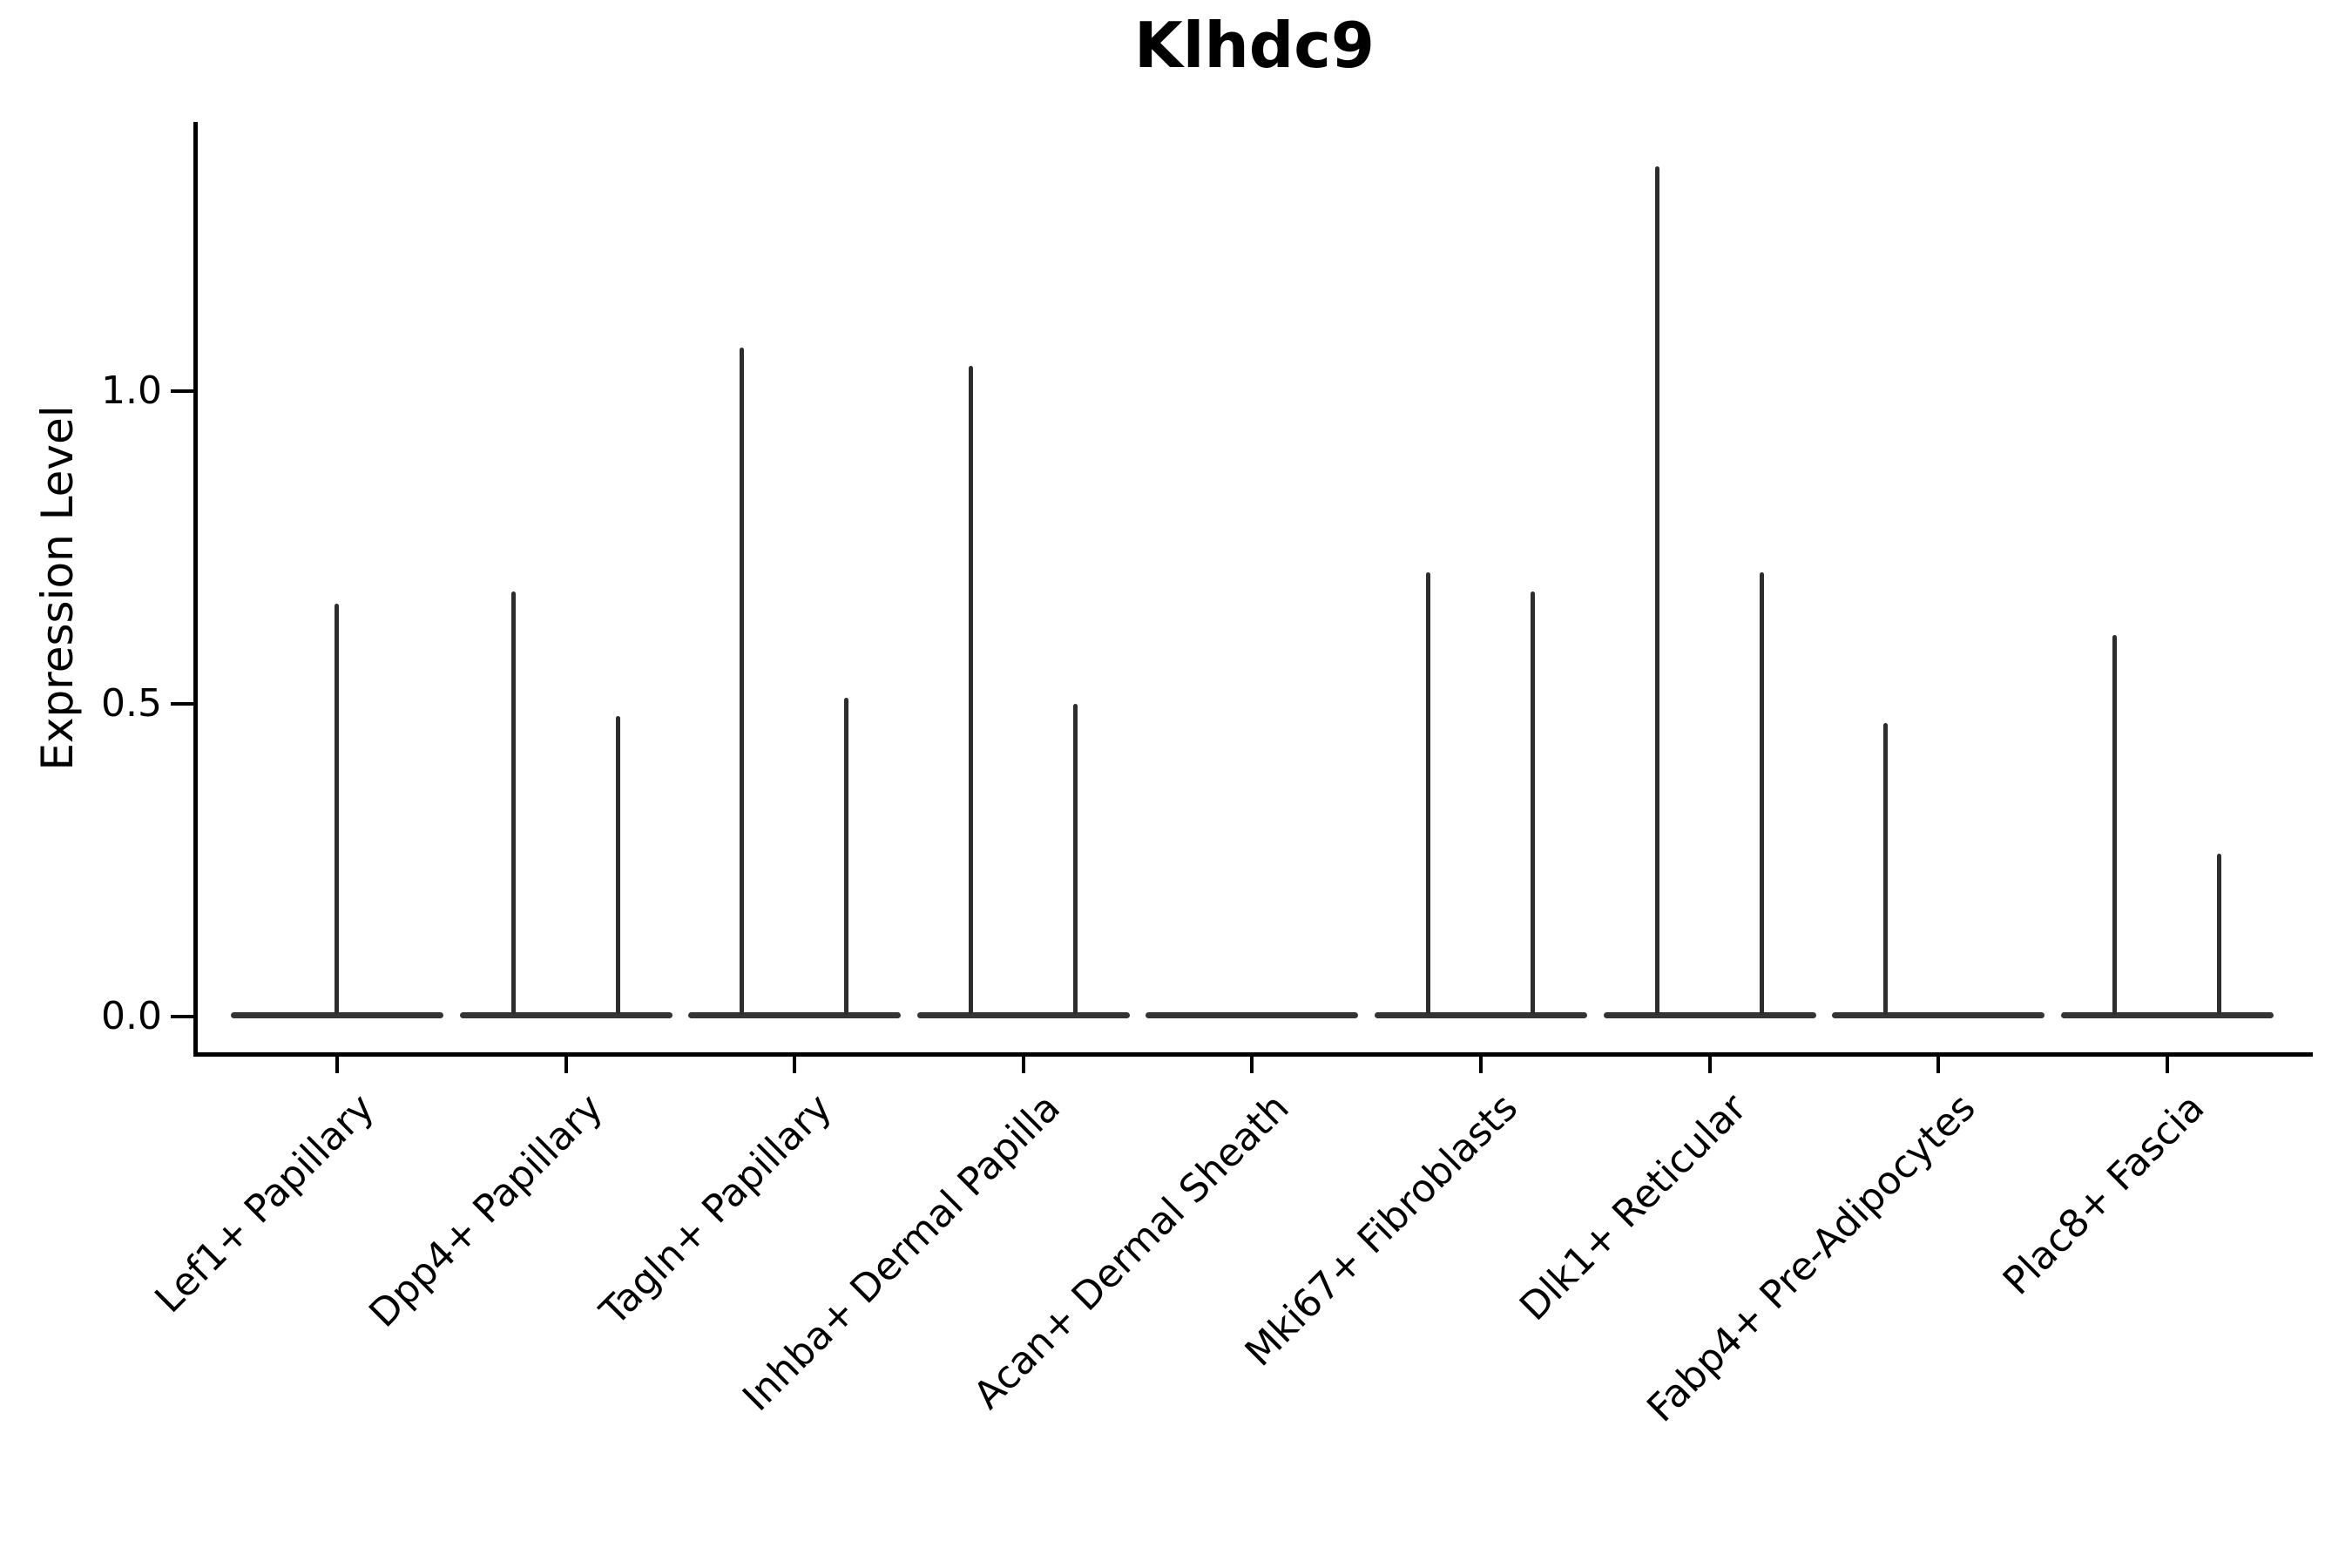 The width and height of the screenshot is (2352, 1568). Describe the element at coordinates (131, 703) in the screenshot. I see `y-tick-label: 0.5` at that location.